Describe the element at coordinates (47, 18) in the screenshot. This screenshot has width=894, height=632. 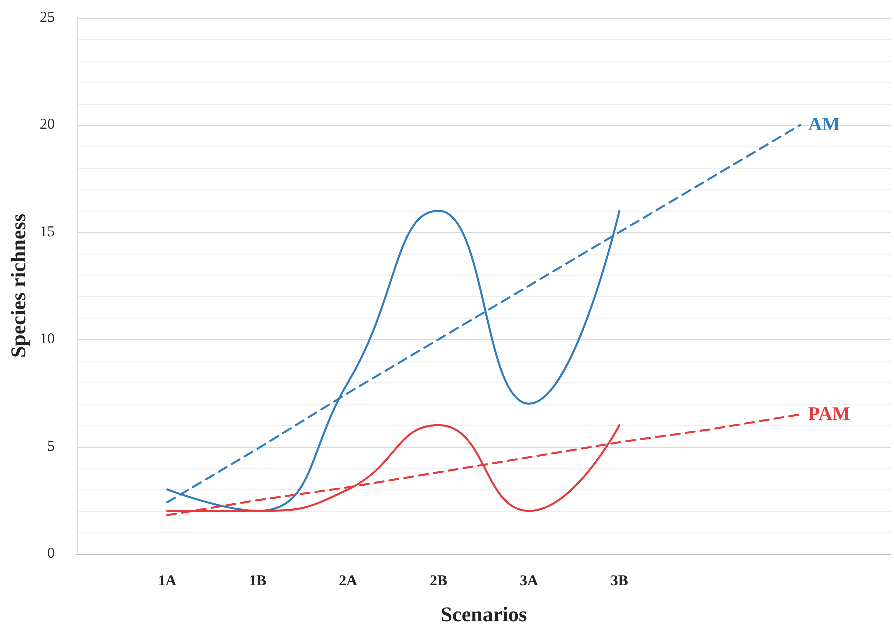
I see `y-tick-label: 25` at that location.